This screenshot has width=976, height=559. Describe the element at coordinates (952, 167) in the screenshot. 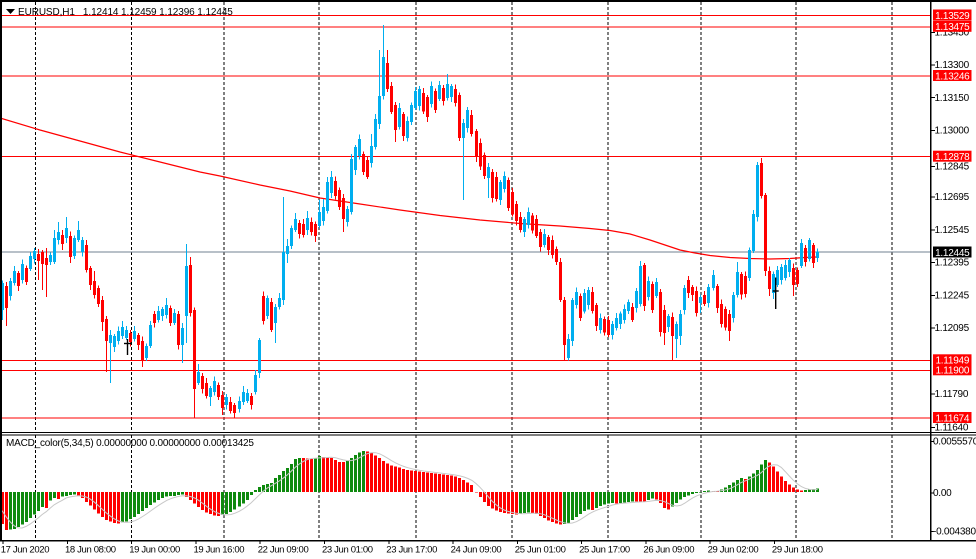

I see `svg-text: 1.12845` at that location.